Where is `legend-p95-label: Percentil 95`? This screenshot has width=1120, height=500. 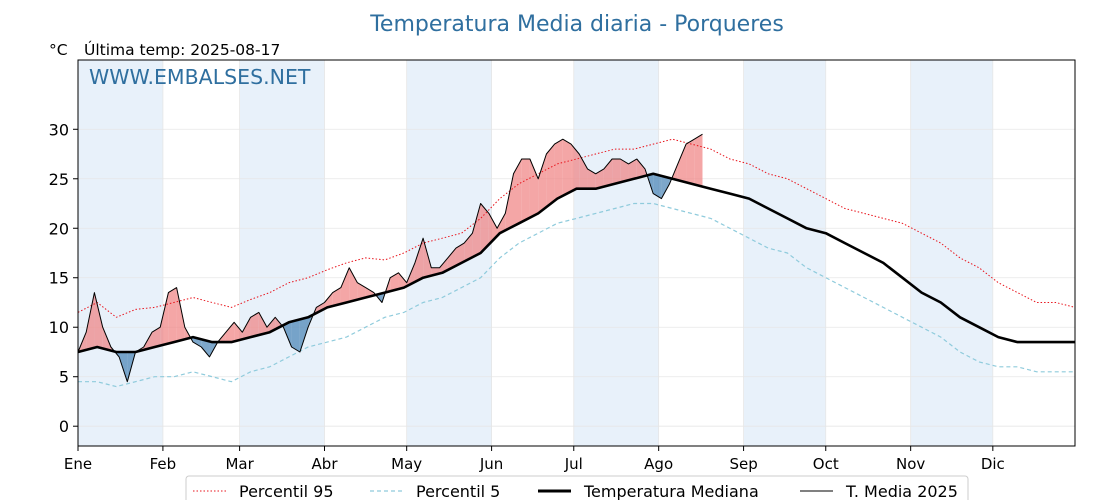
legend-p95-label: Percentil 95 is located at coordinates (286, 491).